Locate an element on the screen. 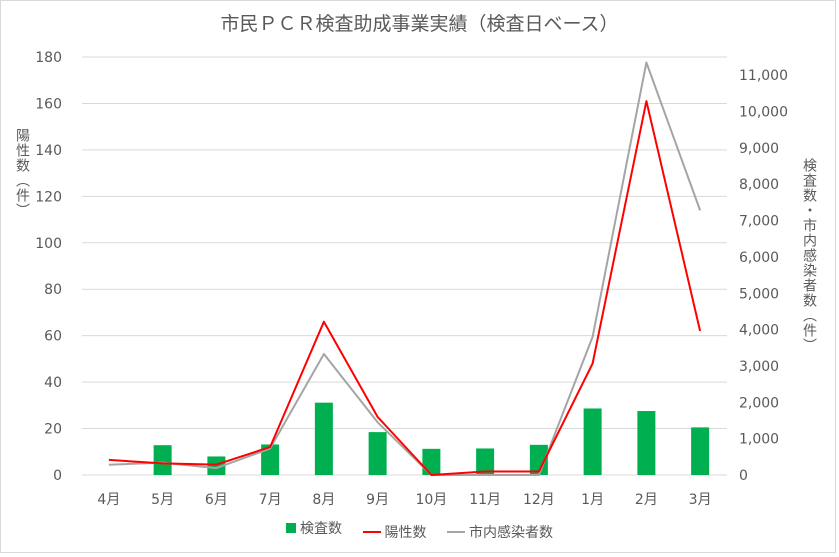  y-tick-label-right: 1,000 is located at coordinates (759, 440).